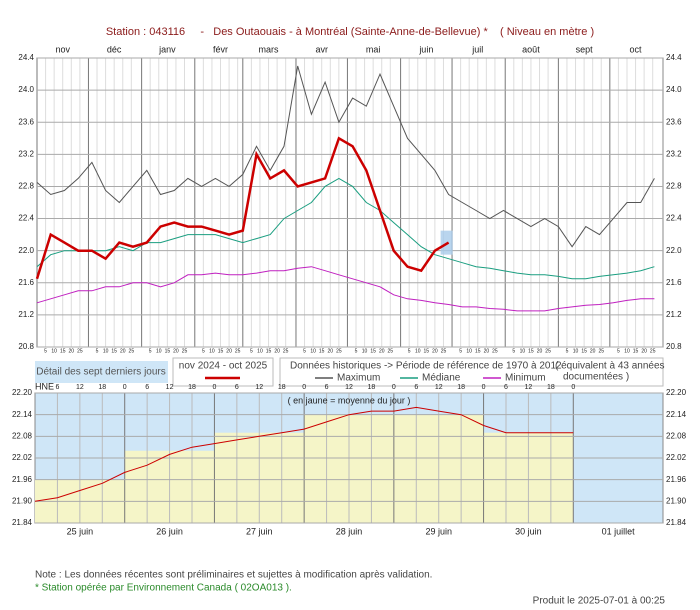 The height and width of the screenshot is (610, 700). Describe the element at coordinates (674, 218) in the screenshot. I see `y-tick-label: 22.4` at that location.